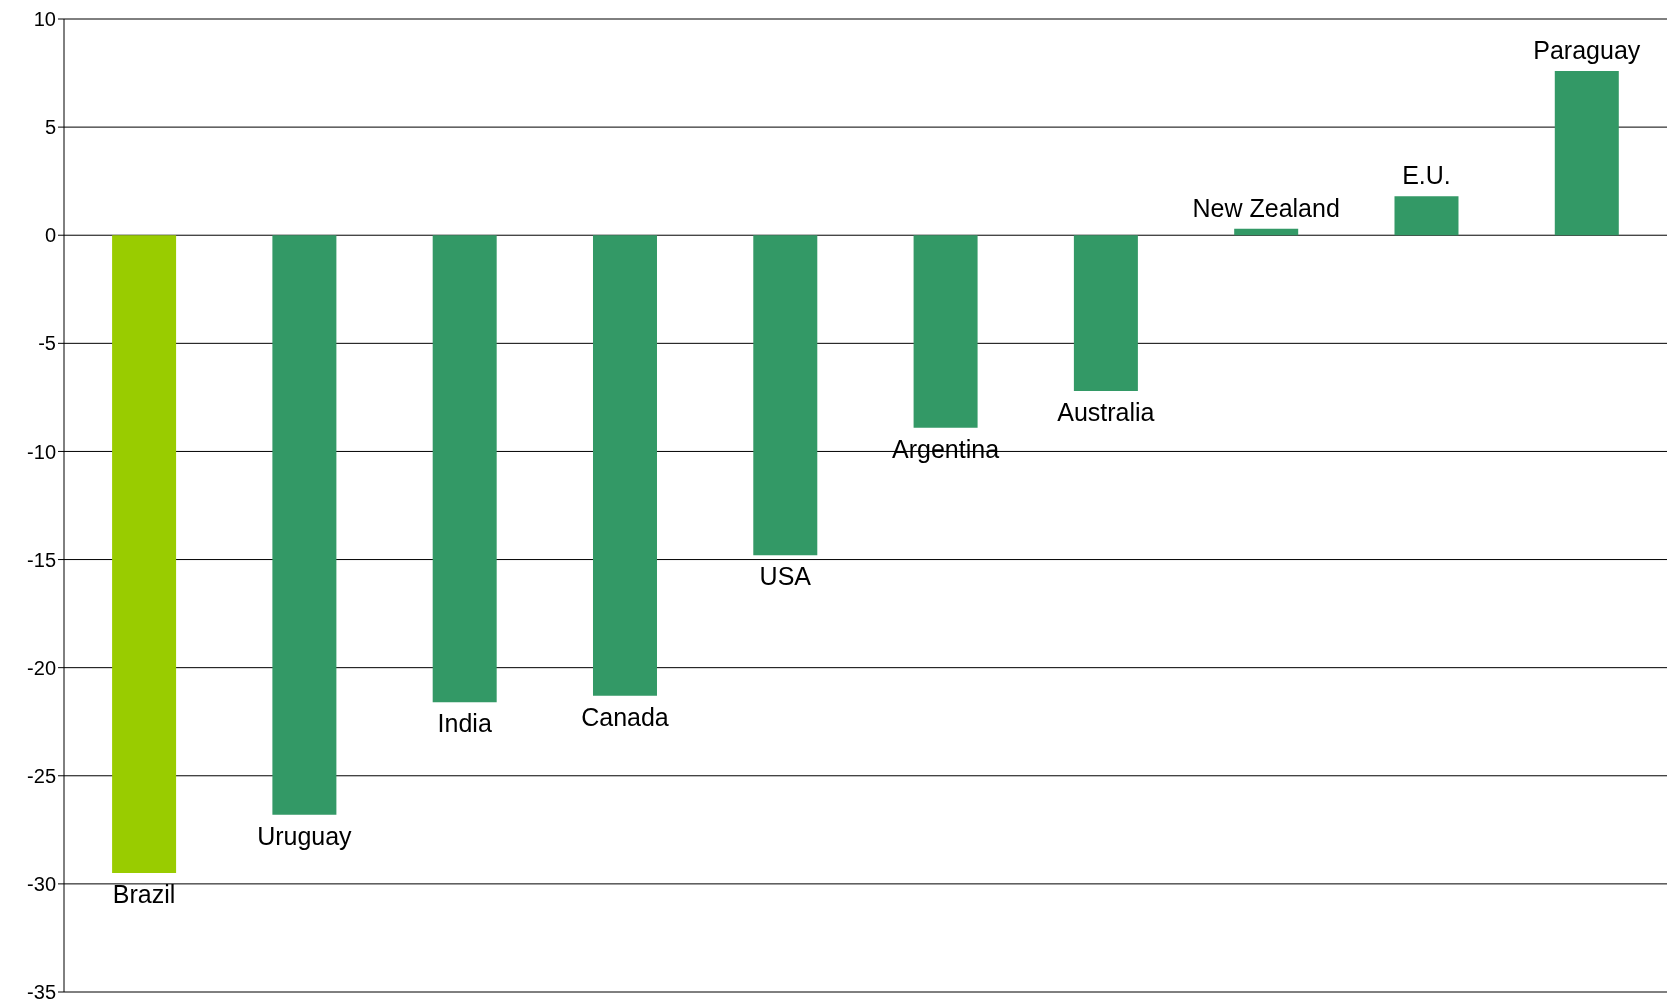 The height and width of the screenshot is (1003, 1667). I want to click on x-tick-label: Uruguay, so click(305, 835).